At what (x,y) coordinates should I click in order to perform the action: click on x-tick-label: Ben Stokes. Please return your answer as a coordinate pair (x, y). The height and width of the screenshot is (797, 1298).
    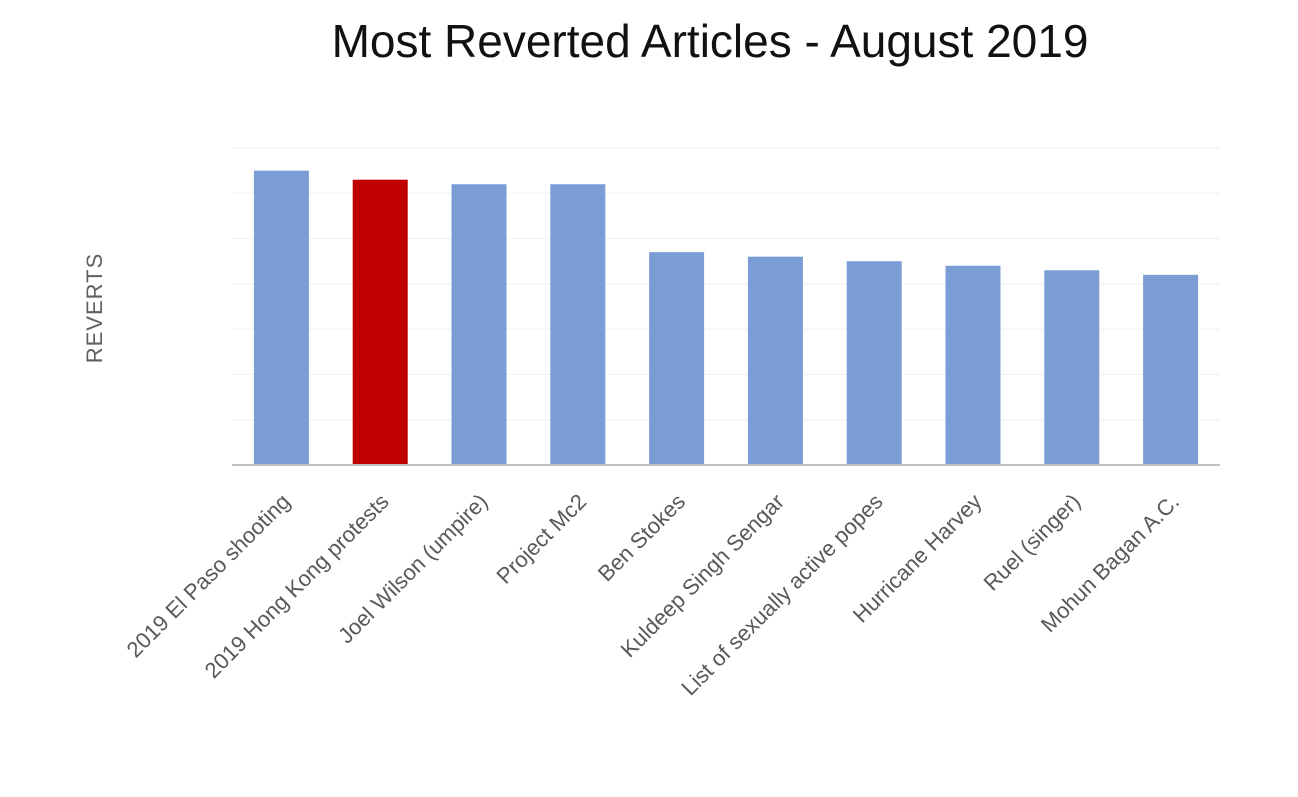
    Looking at the image, I should click on (641, 537).